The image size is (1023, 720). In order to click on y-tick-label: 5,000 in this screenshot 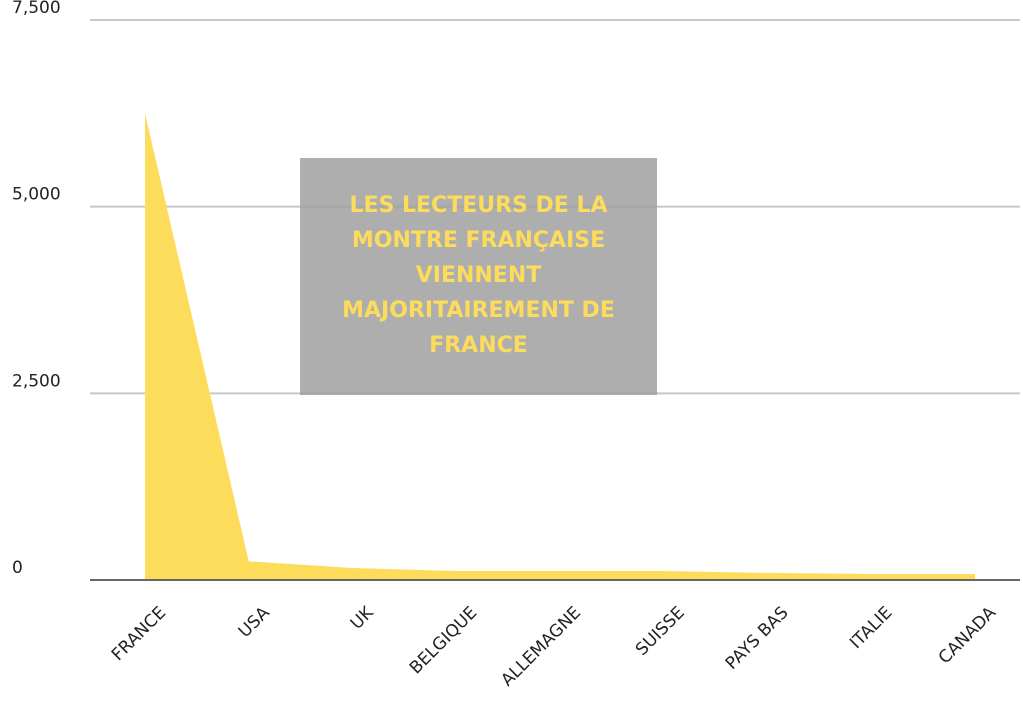, I will do `click(36, 195)`.